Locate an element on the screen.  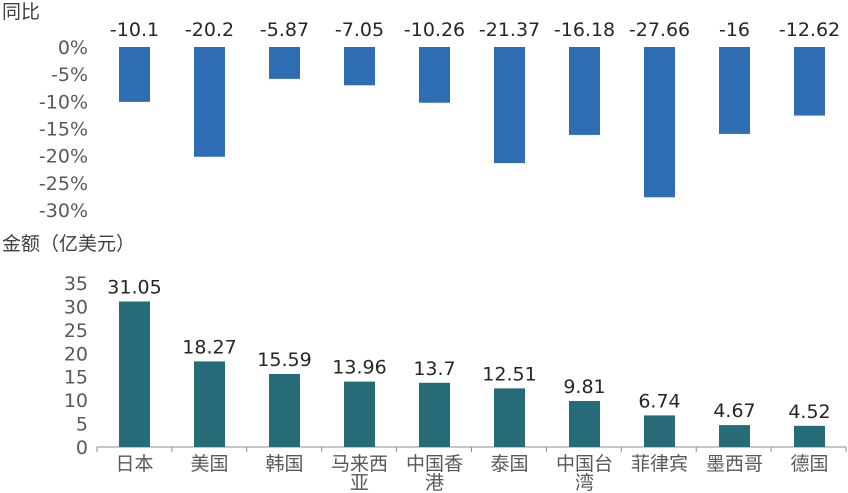
bottom-ytick-label: 35 is located at coordinates (76, 284).